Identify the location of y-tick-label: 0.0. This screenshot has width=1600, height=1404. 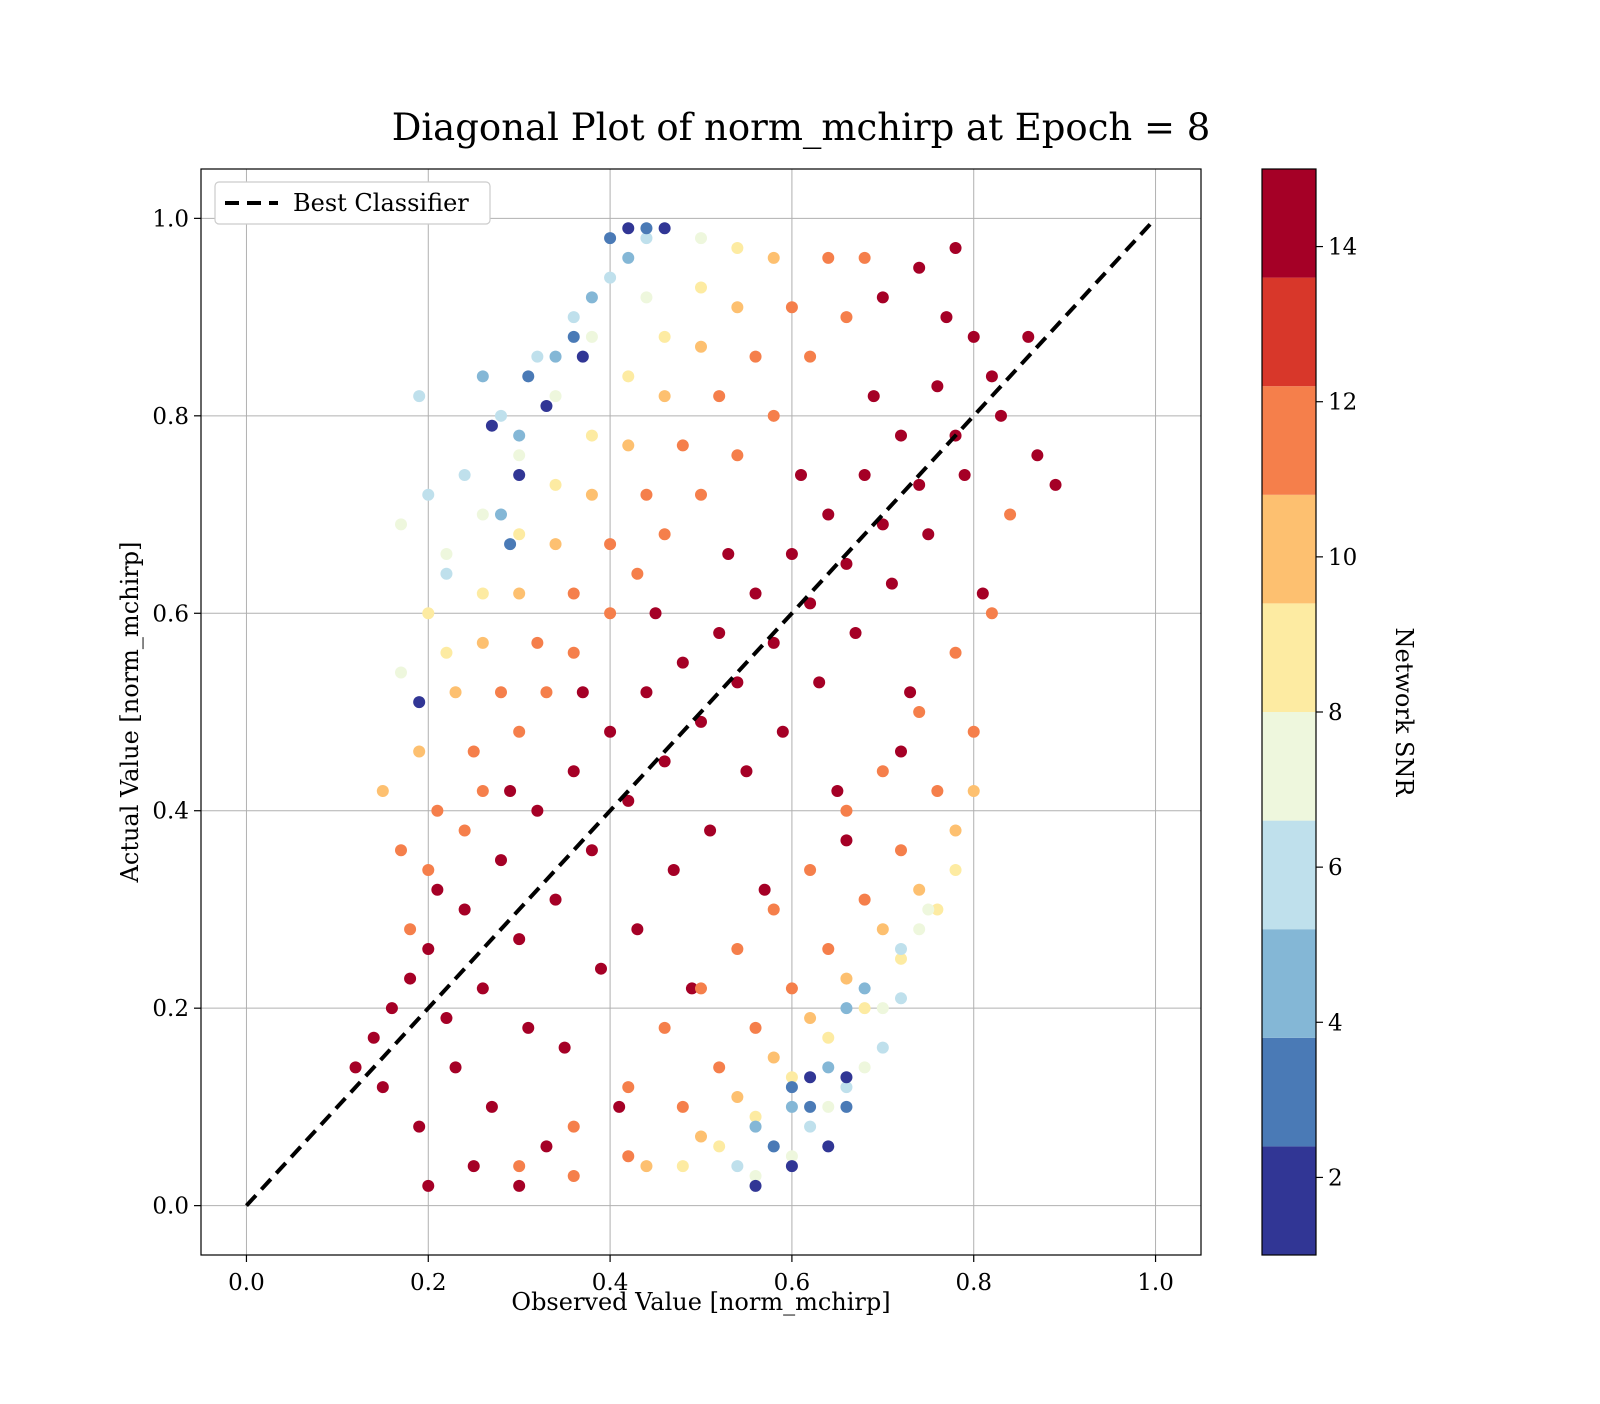
(170, 1207).